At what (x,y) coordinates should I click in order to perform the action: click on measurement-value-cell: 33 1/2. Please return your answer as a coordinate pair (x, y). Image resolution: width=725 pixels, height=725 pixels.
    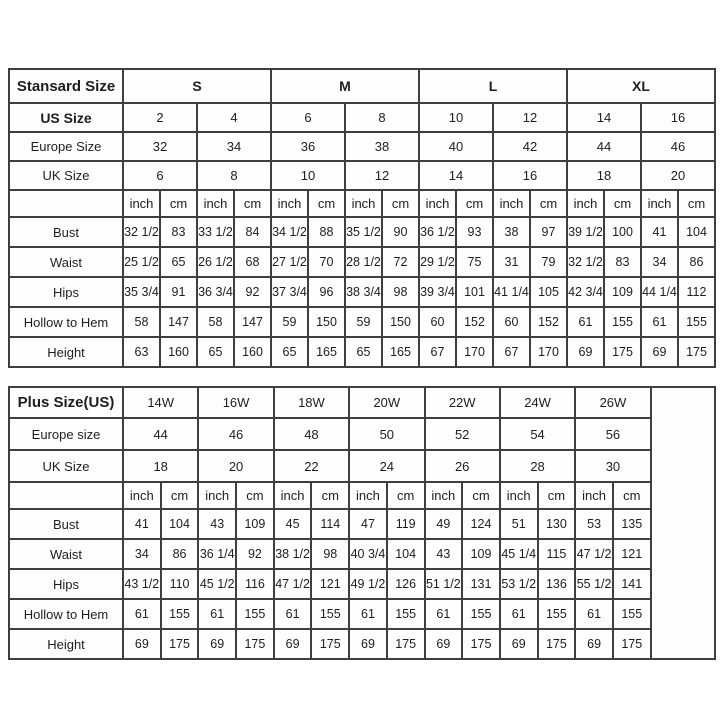
    Looking at the image, I should click on (215, 232).